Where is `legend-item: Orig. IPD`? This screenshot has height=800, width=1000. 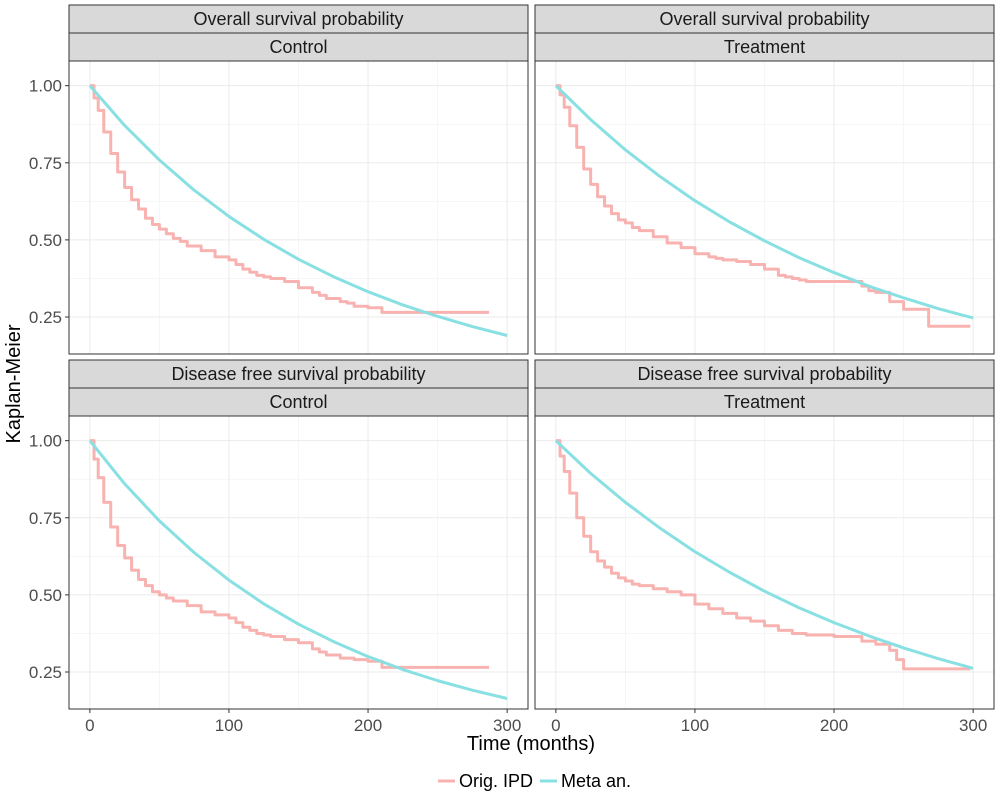 legend-item: Orig. IPD is located at coordinates (485, 781).